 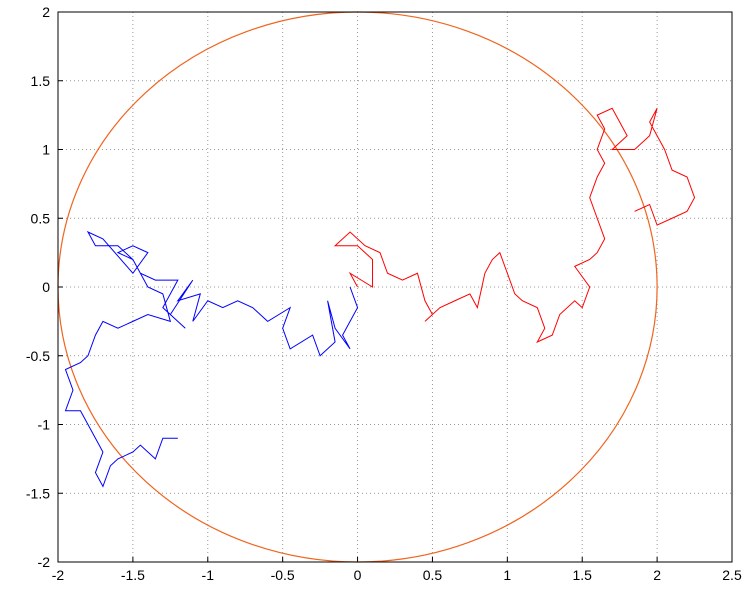 What do you see at coordinates (44, 425) in the screenshot?
I see `y-tick-label: -1` at bounding box center [44, 425].